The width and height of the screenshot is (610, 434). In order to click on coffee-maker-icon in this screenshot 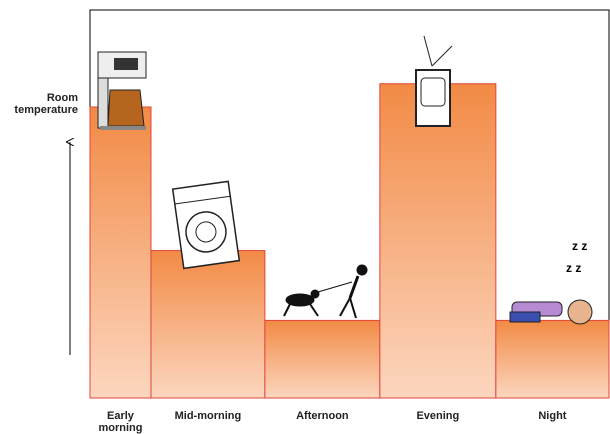, I will do `click(122, 90)`.